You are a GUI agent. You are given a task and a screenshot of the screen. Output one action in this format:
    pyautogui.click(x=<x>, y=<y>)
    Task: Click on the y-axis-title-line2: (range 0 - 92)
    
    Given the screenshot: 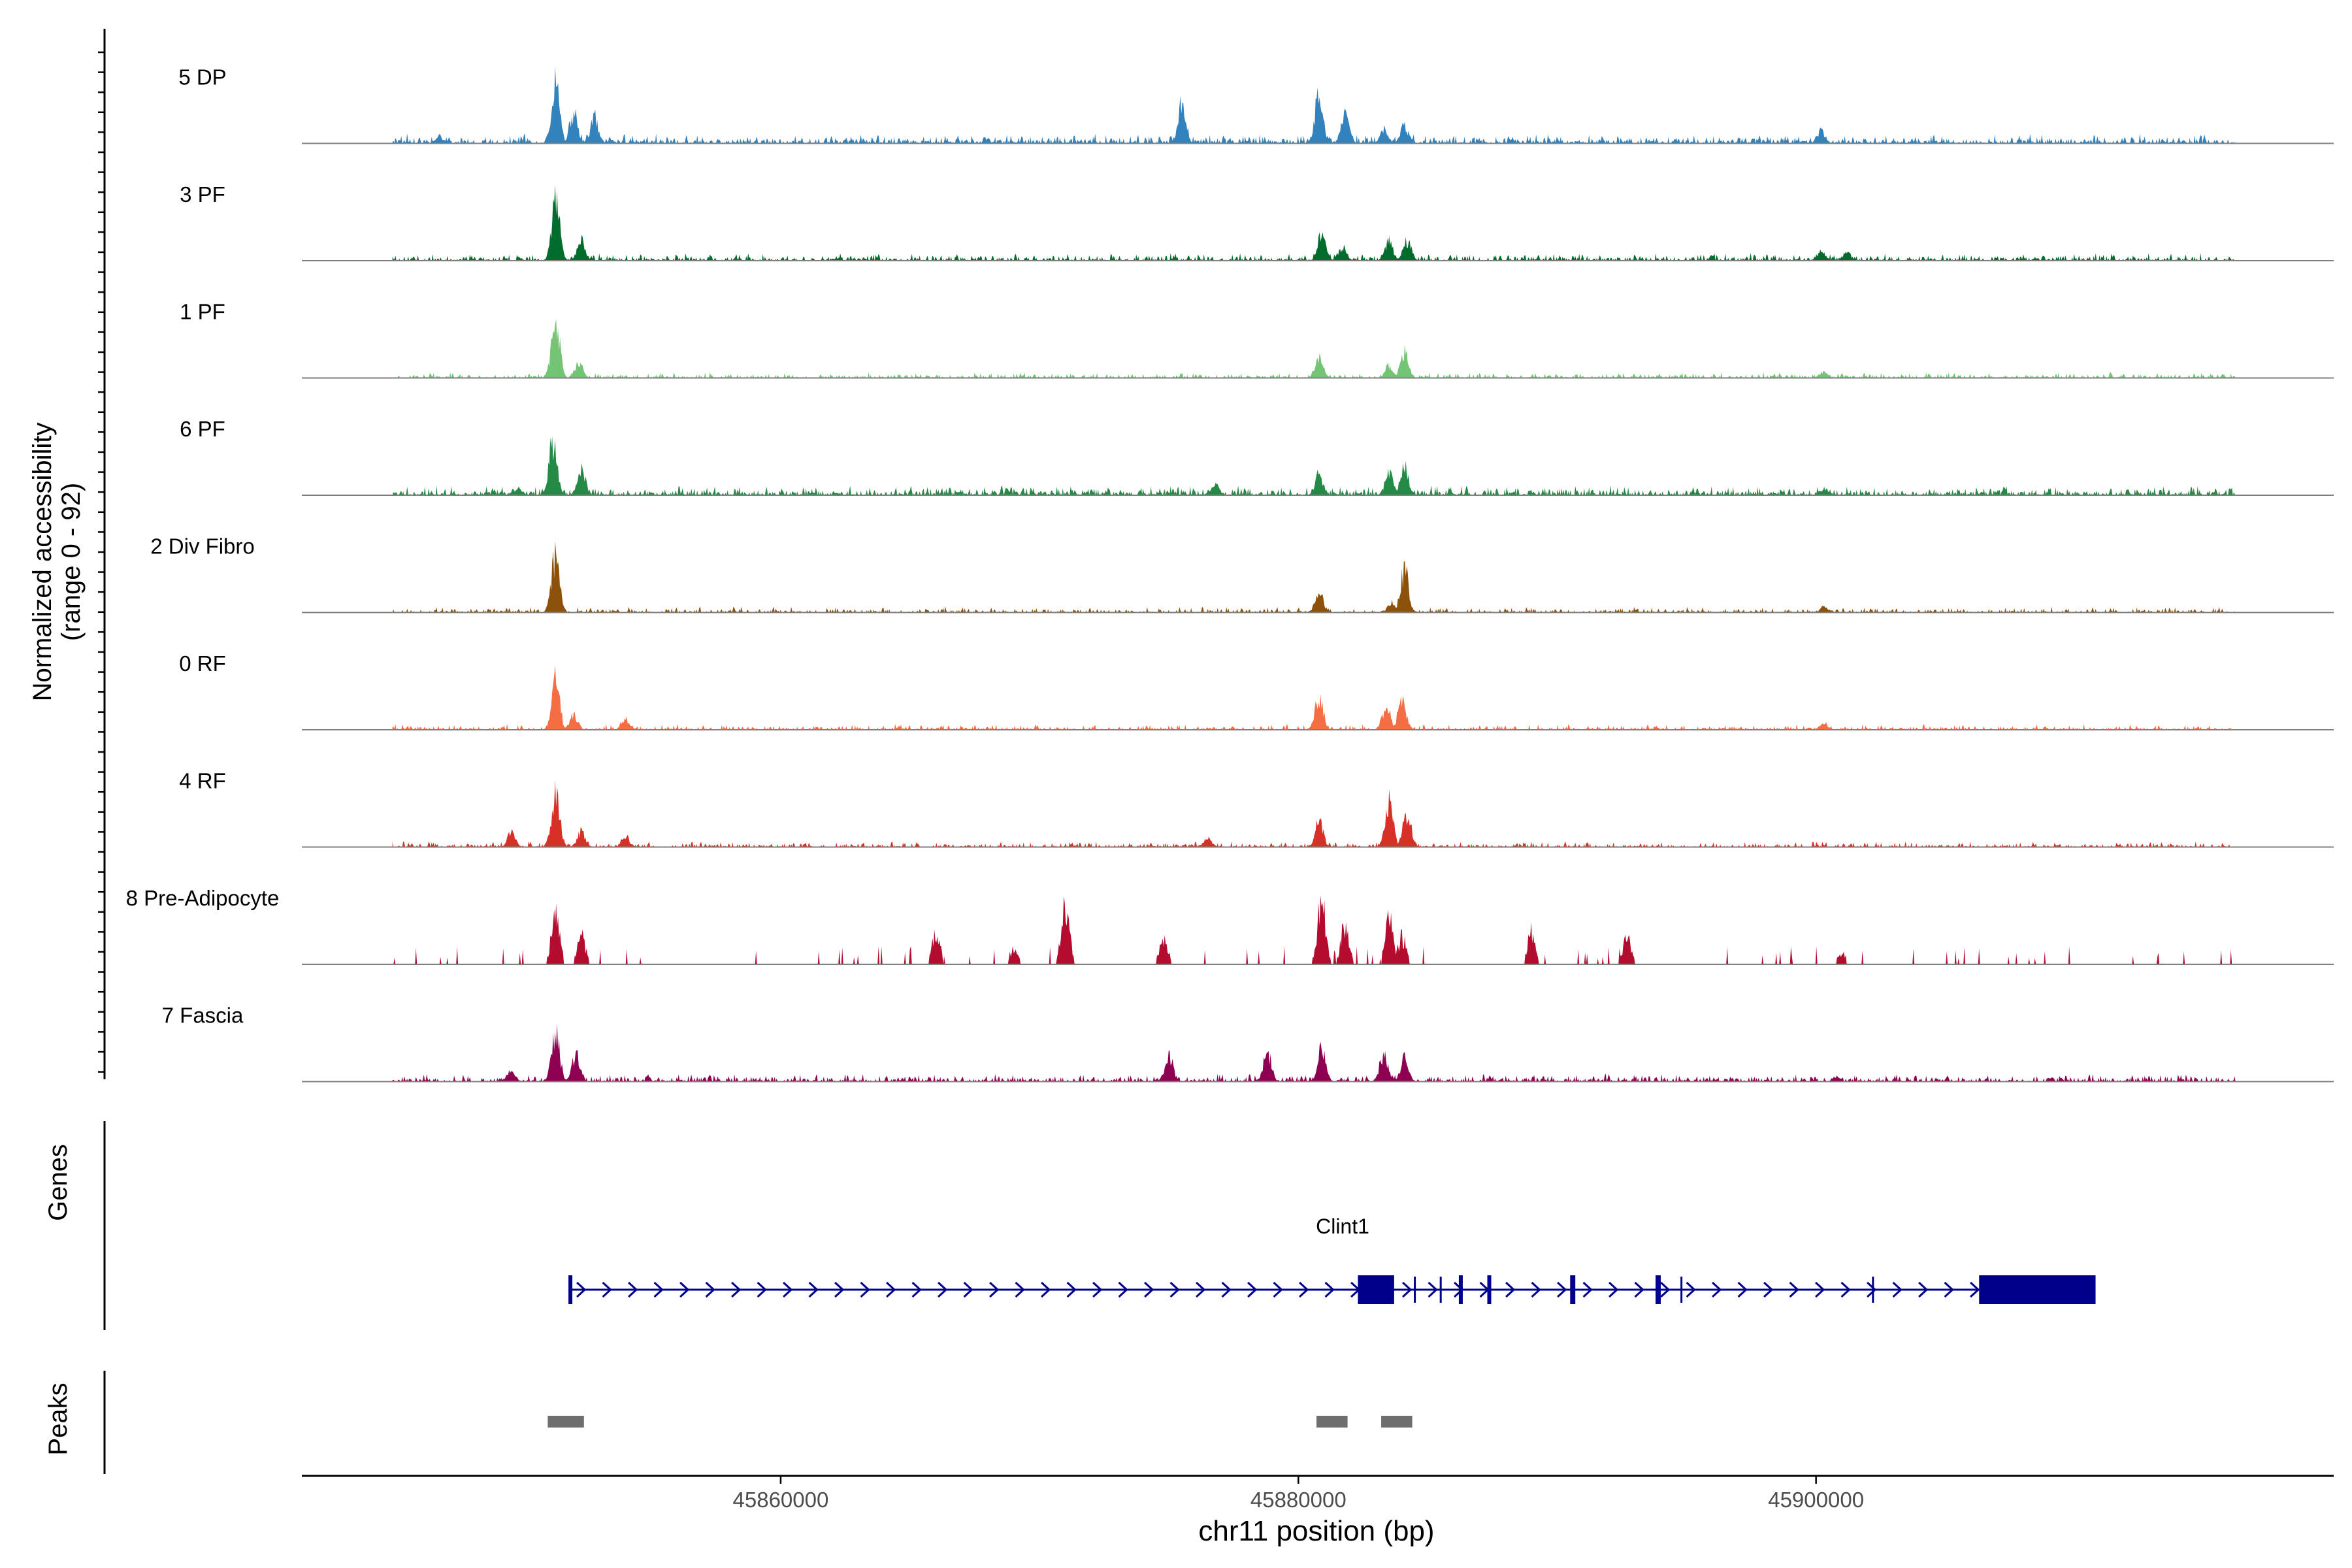 What is the action you would take?
    pyautogui.click(x=71, y=562)
    